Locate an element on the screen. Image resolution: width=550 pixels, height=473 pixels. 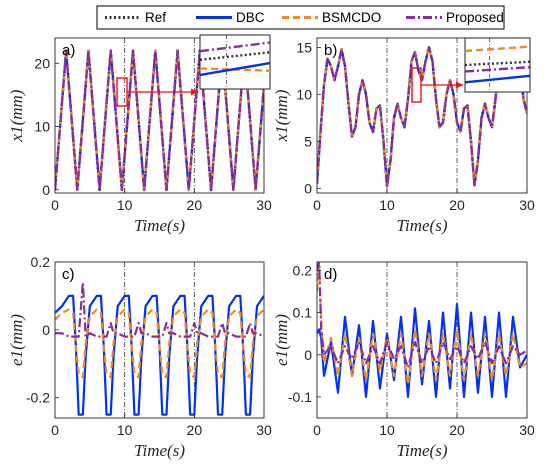
ytick-label: 0.1 is located at coordinates (303, 313).